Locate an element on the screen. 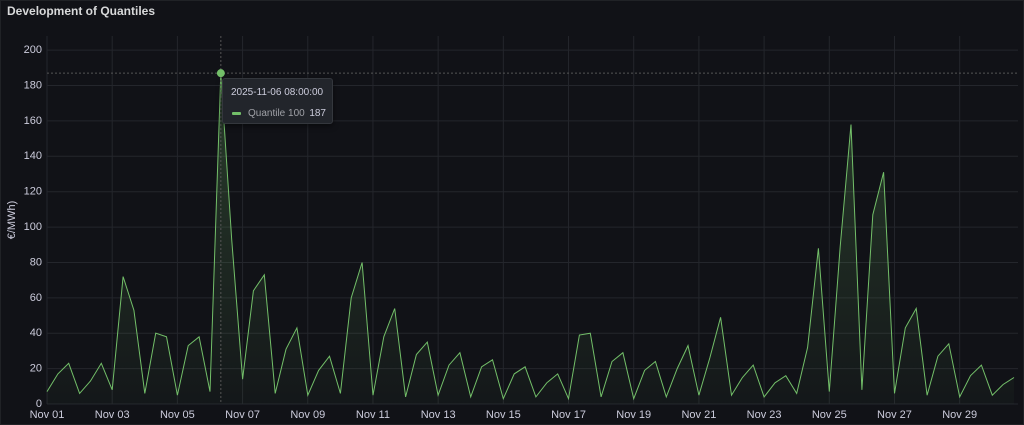 This screenshot has width=1024, height=425. x-tick-label: Nov 29 is located at coordinates (959, 415).